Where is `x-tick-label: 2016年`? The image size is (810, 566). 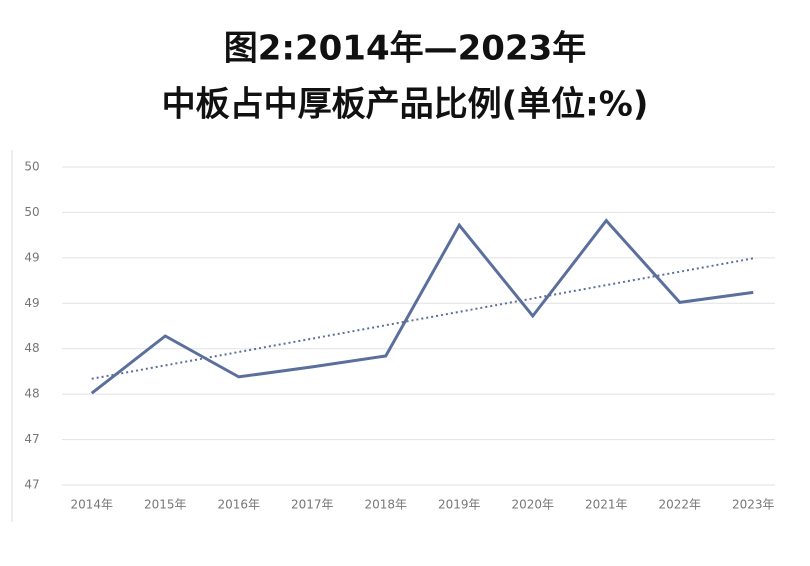 x-tick-label: 2016年 is located at coordinates (238, 505).